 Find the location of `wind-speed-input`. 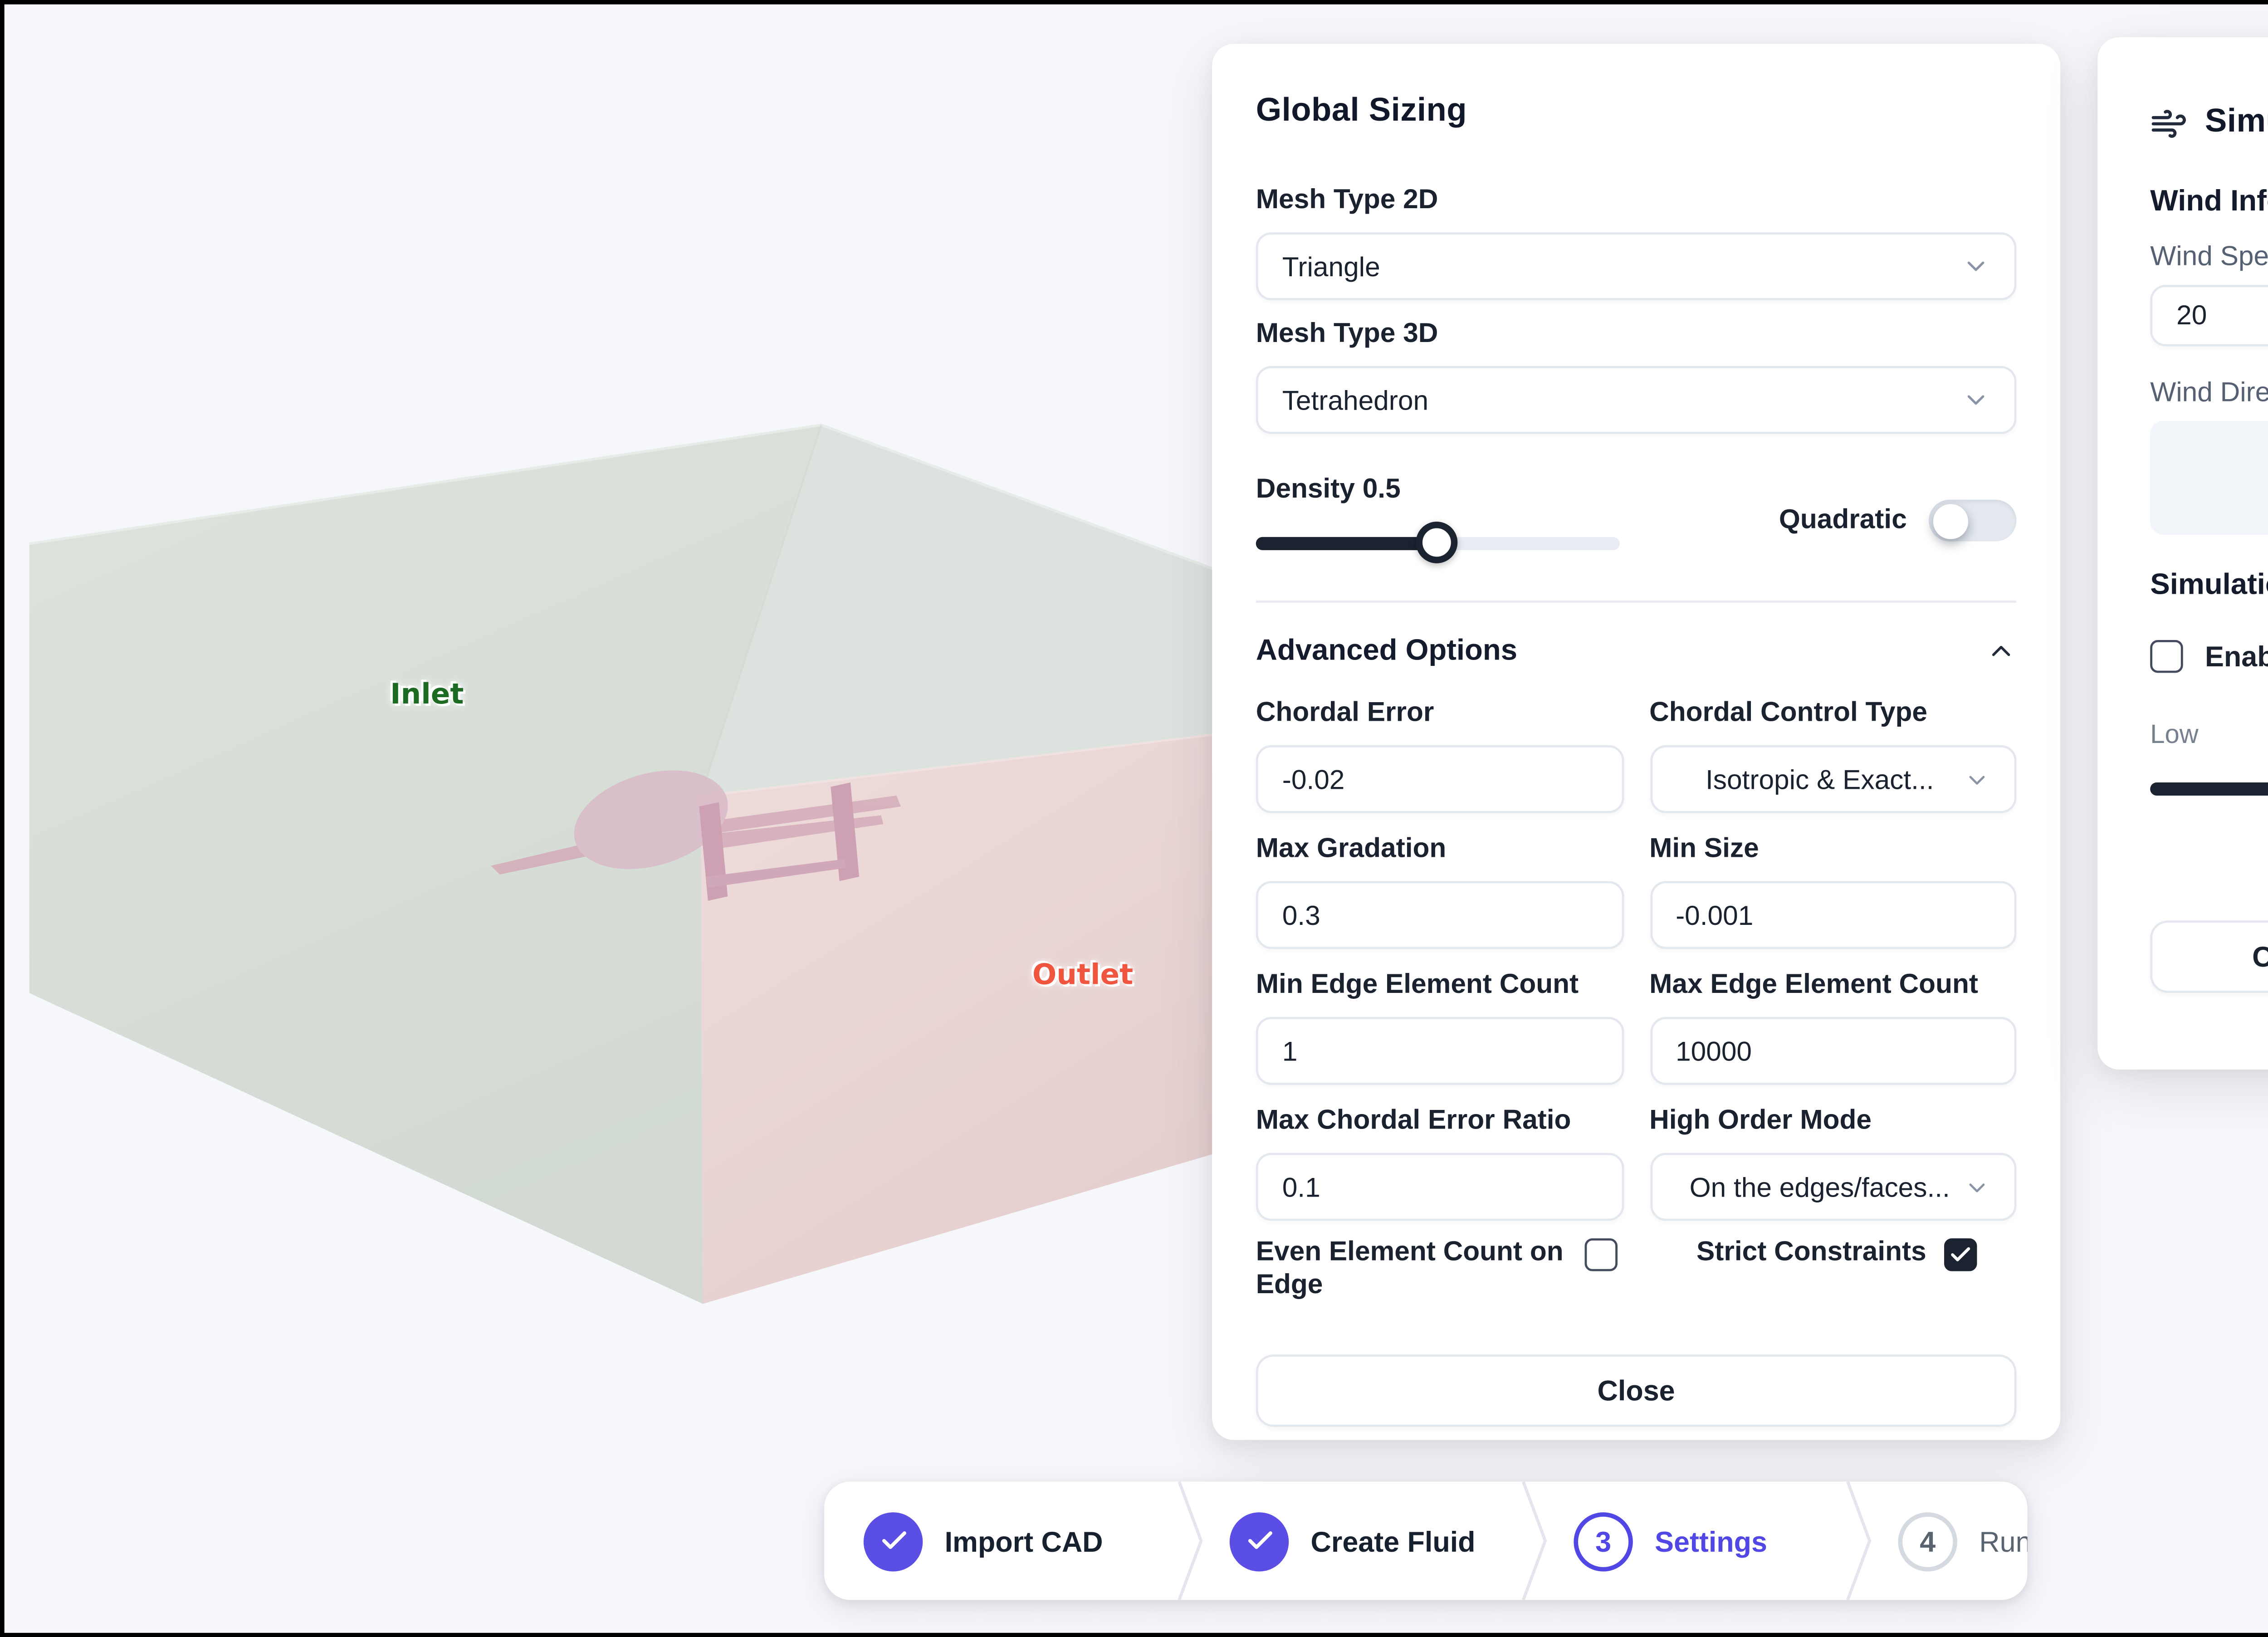

wind-speed-input is located at coordinates (2209, 316).